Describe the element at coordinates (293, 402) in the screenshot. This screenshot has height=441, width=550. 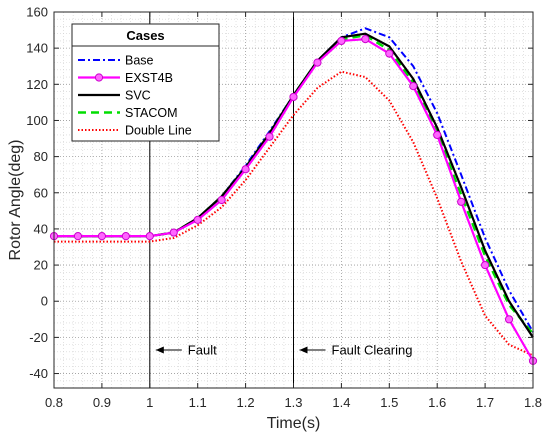
I see `x-tick-label: 1.3` at that location.